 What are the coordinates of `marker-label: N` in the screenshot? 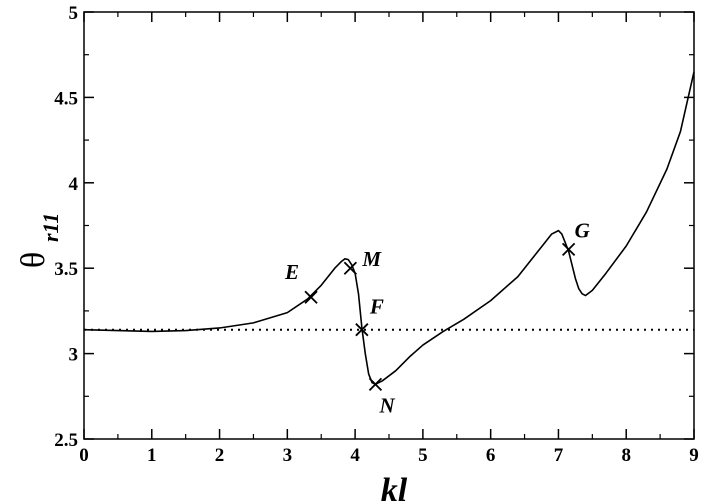 It's located at (386, 405).